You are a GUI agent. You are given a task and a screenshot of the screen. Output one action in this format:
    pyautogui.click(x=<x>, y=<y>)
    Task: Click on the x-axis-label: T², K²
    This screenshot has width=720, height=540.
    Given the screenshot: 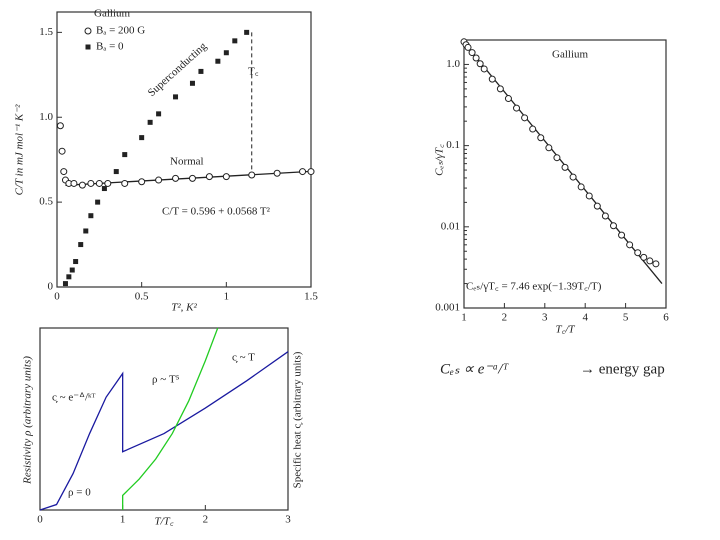 What is the action you would take?
    pyautogui.click(x=184, y=308)
    